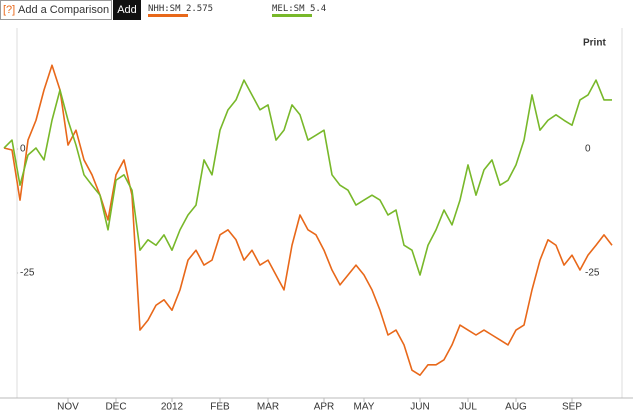 The width and height of the screenshot is (633, 419). I want to click on x-tick-label: FEB, so click(220, 407).